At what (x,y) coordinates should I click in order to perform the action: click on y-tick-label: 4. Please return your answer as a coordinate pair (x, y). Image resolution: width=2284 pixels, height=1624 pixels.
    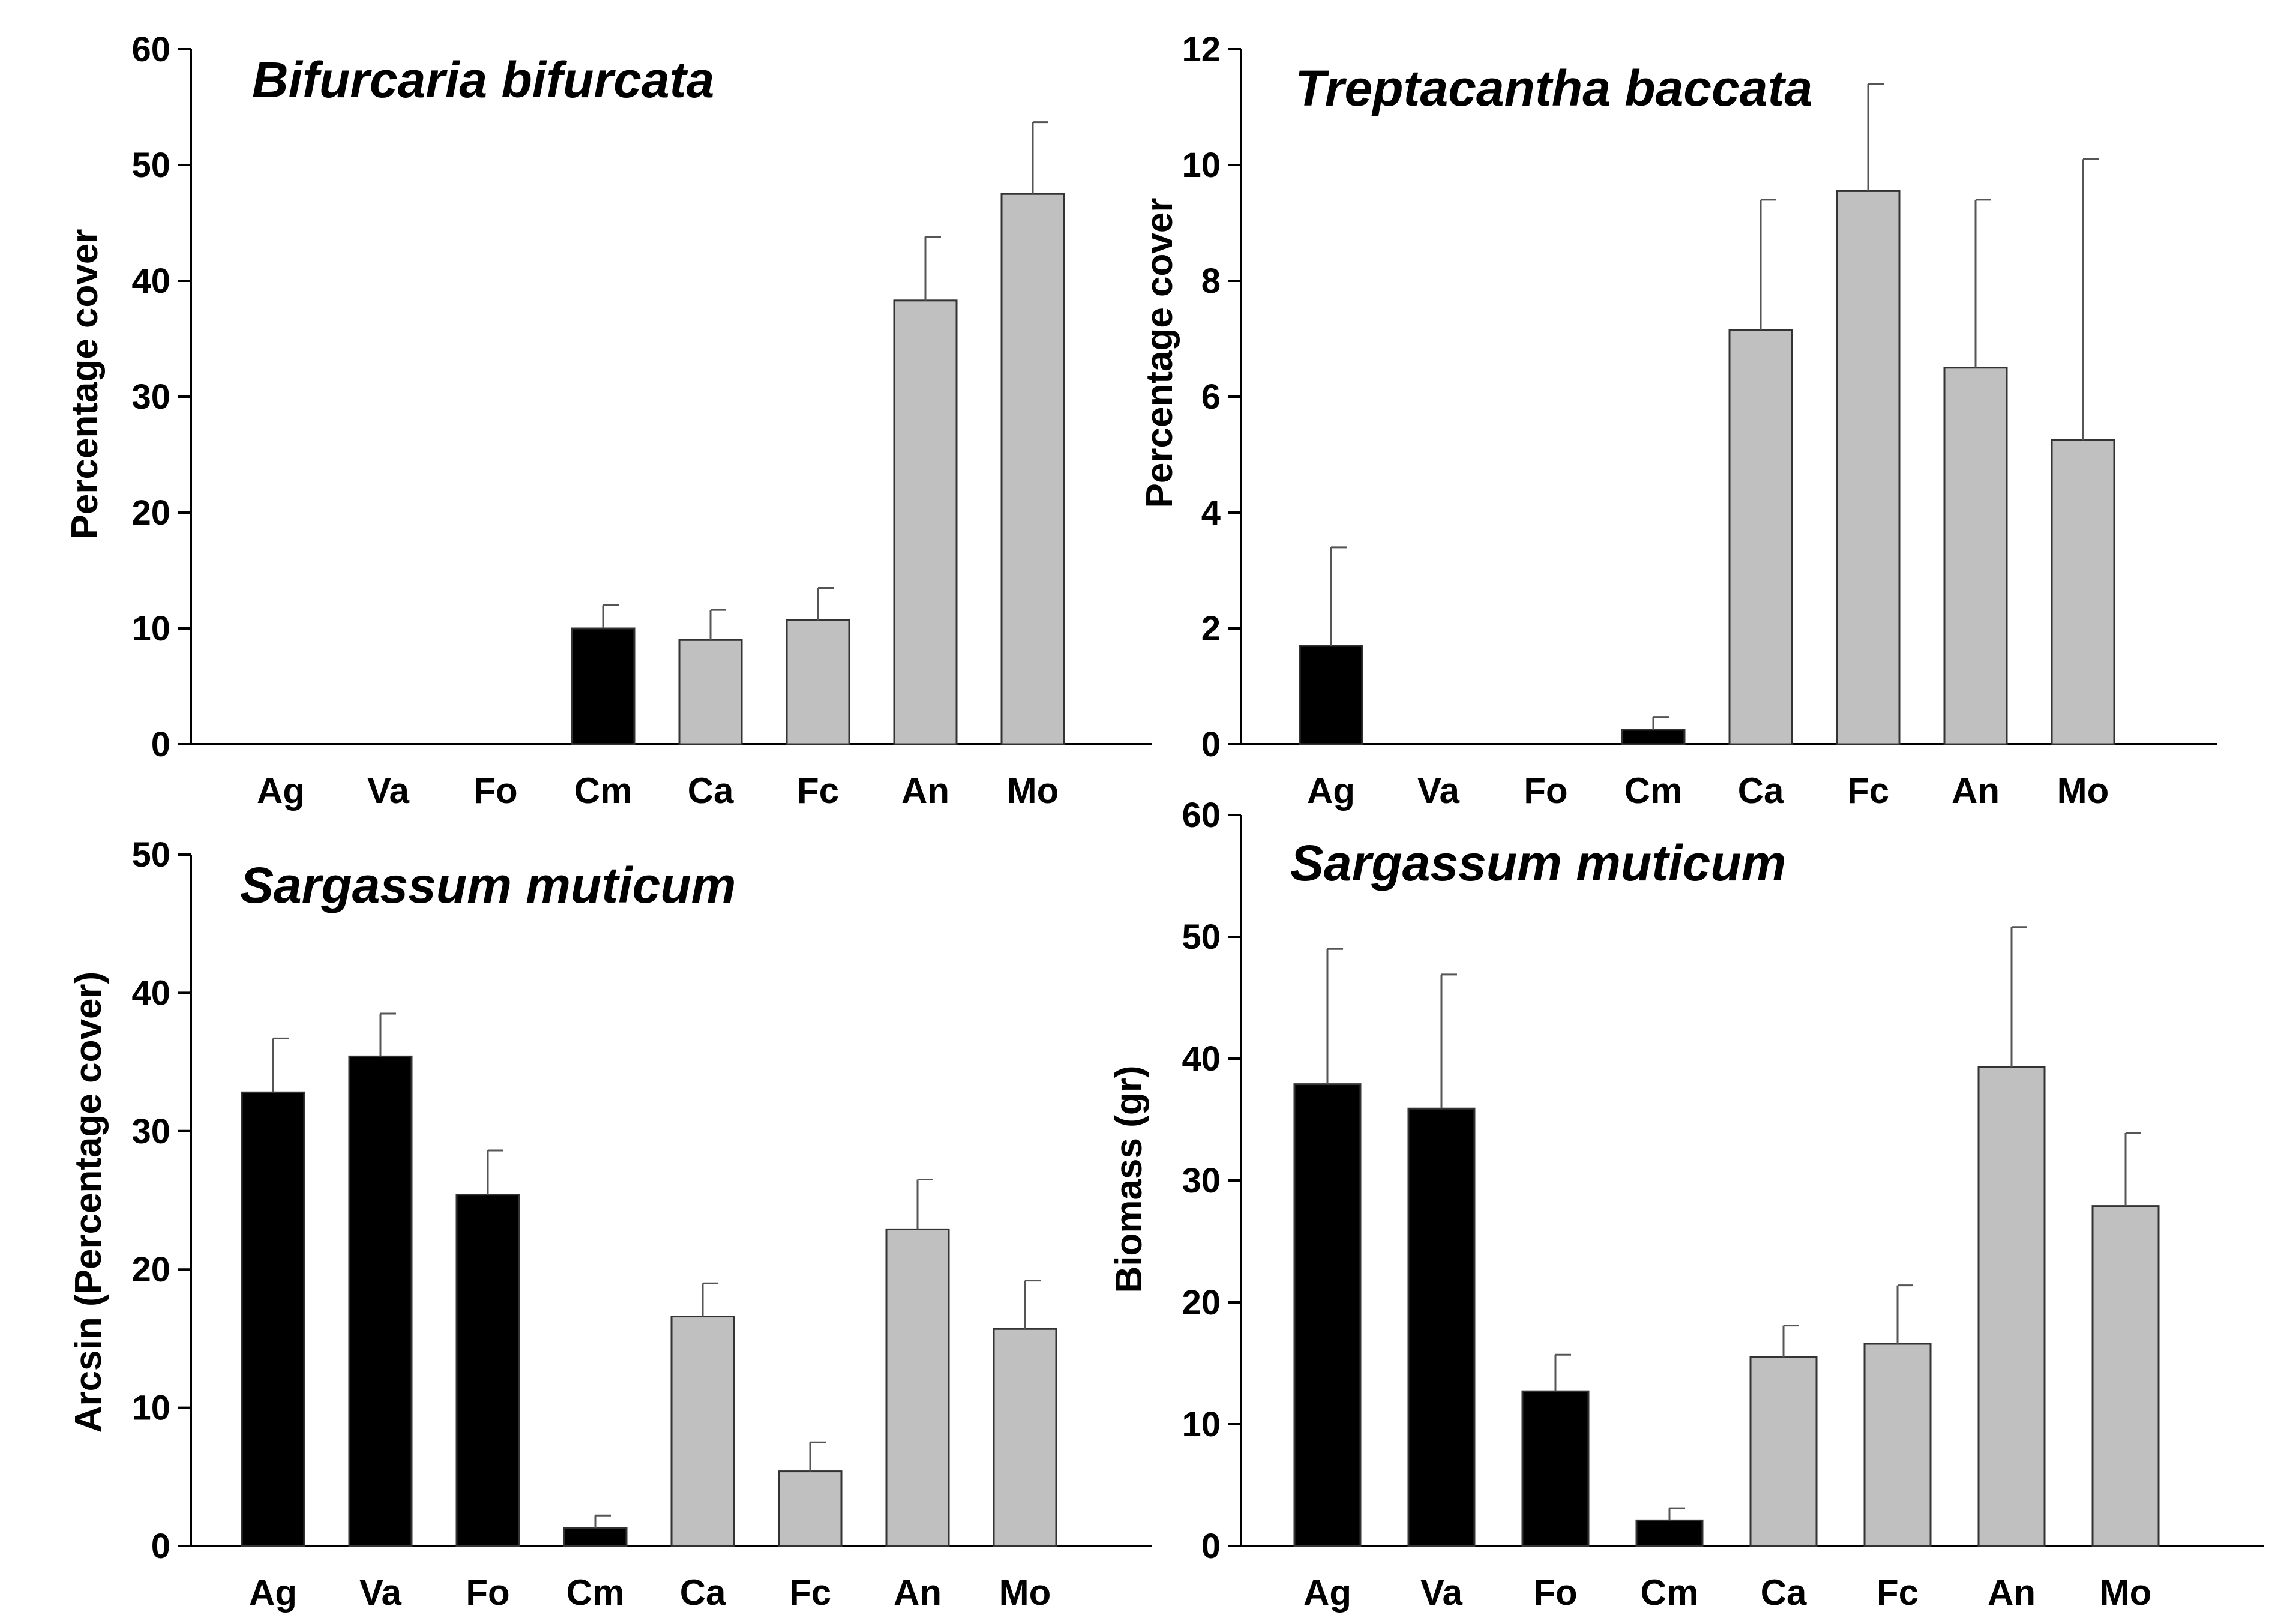
    Looking at the image, I should click on (1211, 512).